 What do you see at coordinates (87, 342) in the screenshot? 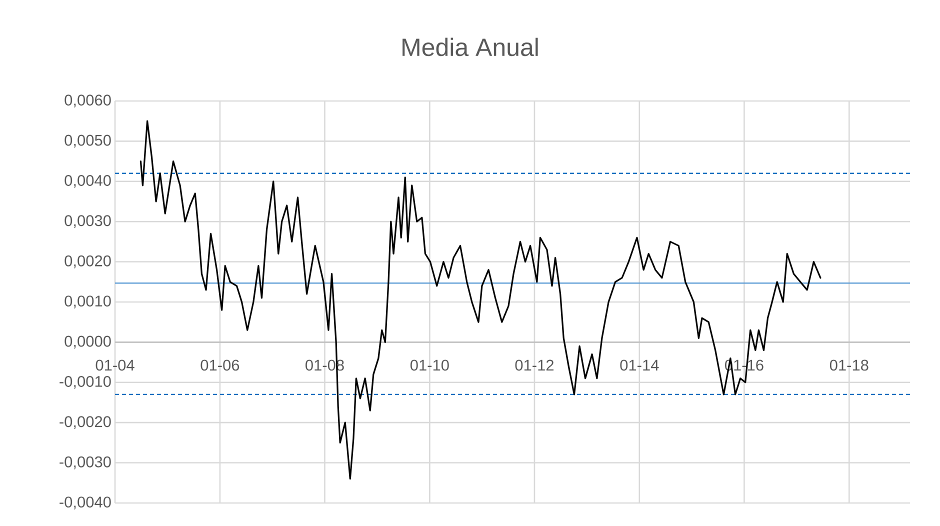
I see `y-tick-label: 0,0000` at bounding box center [87, 342].